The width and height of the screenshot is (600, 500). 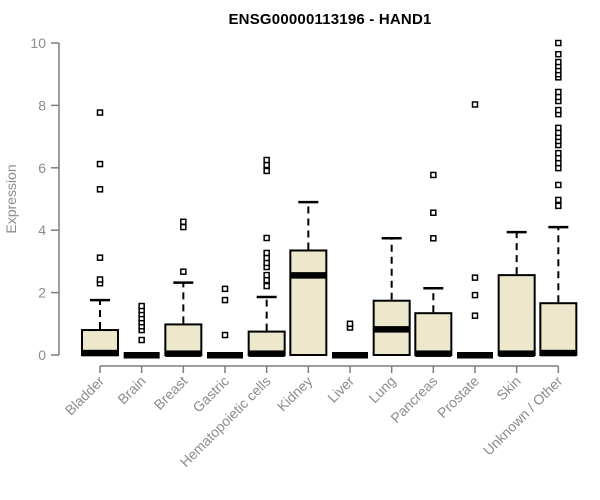 What do you see at coordinates (340, 389) in the screenshot?
I see `x-tick-label: Liver` at bounding box center [340, 389].